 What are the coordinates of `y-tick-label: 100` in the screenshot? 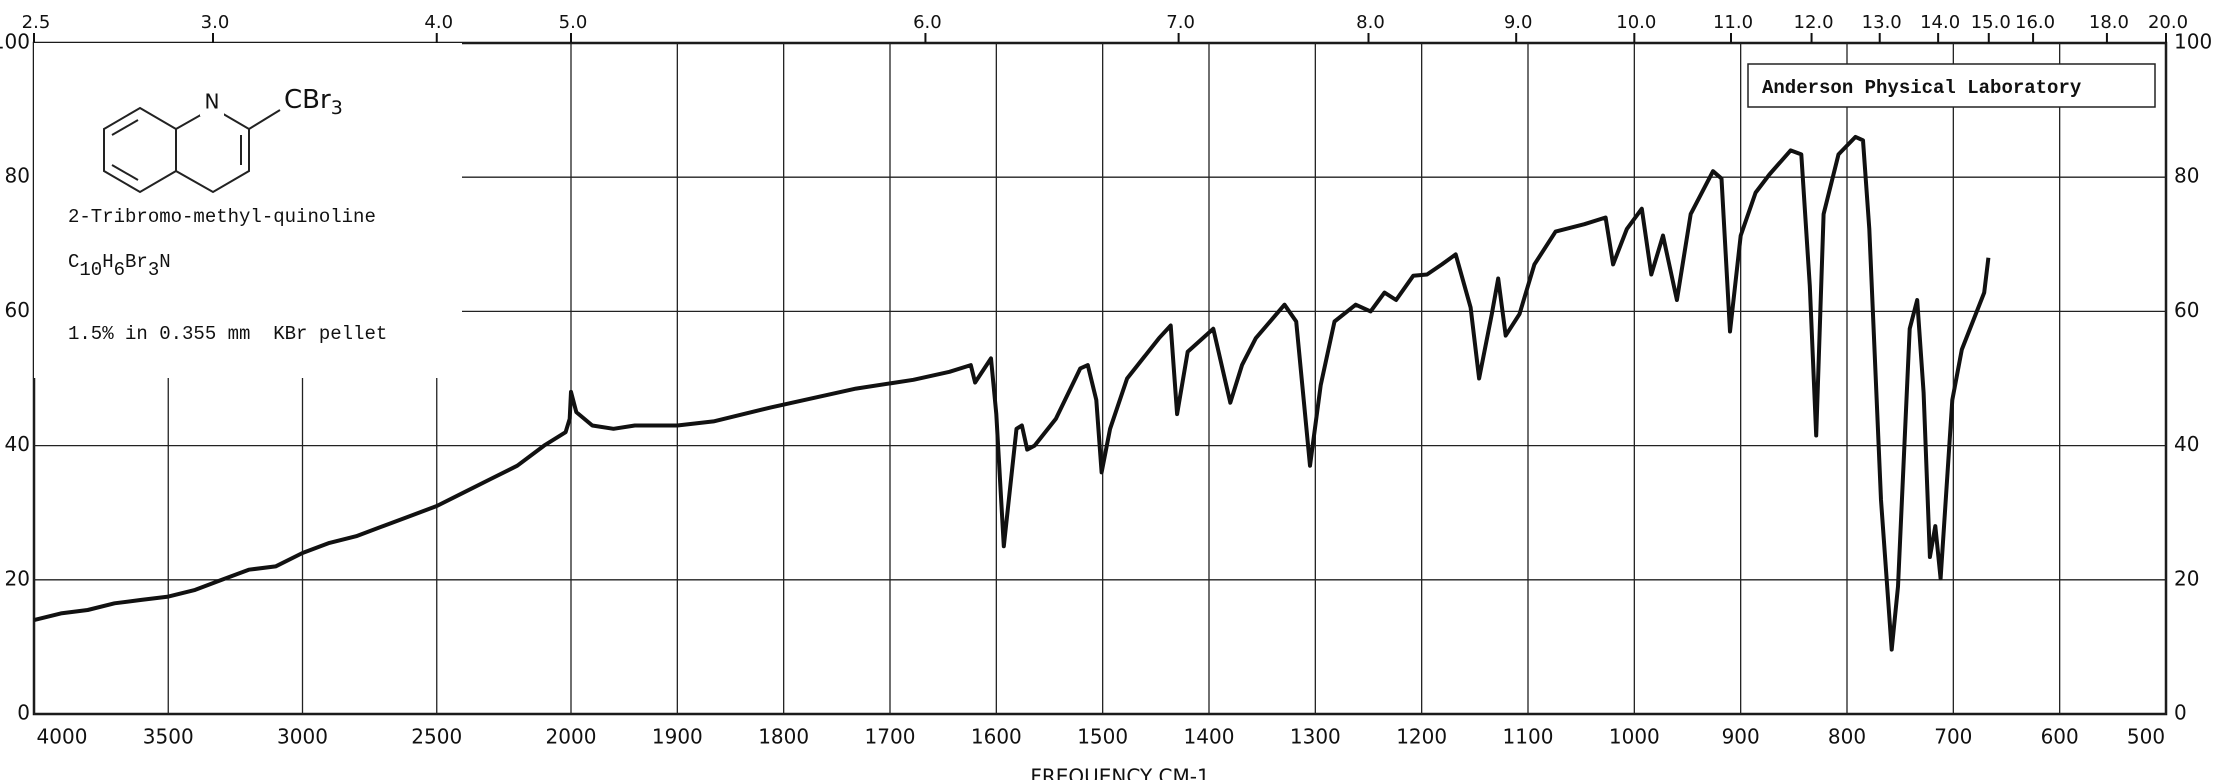 It's located at (15, 42).